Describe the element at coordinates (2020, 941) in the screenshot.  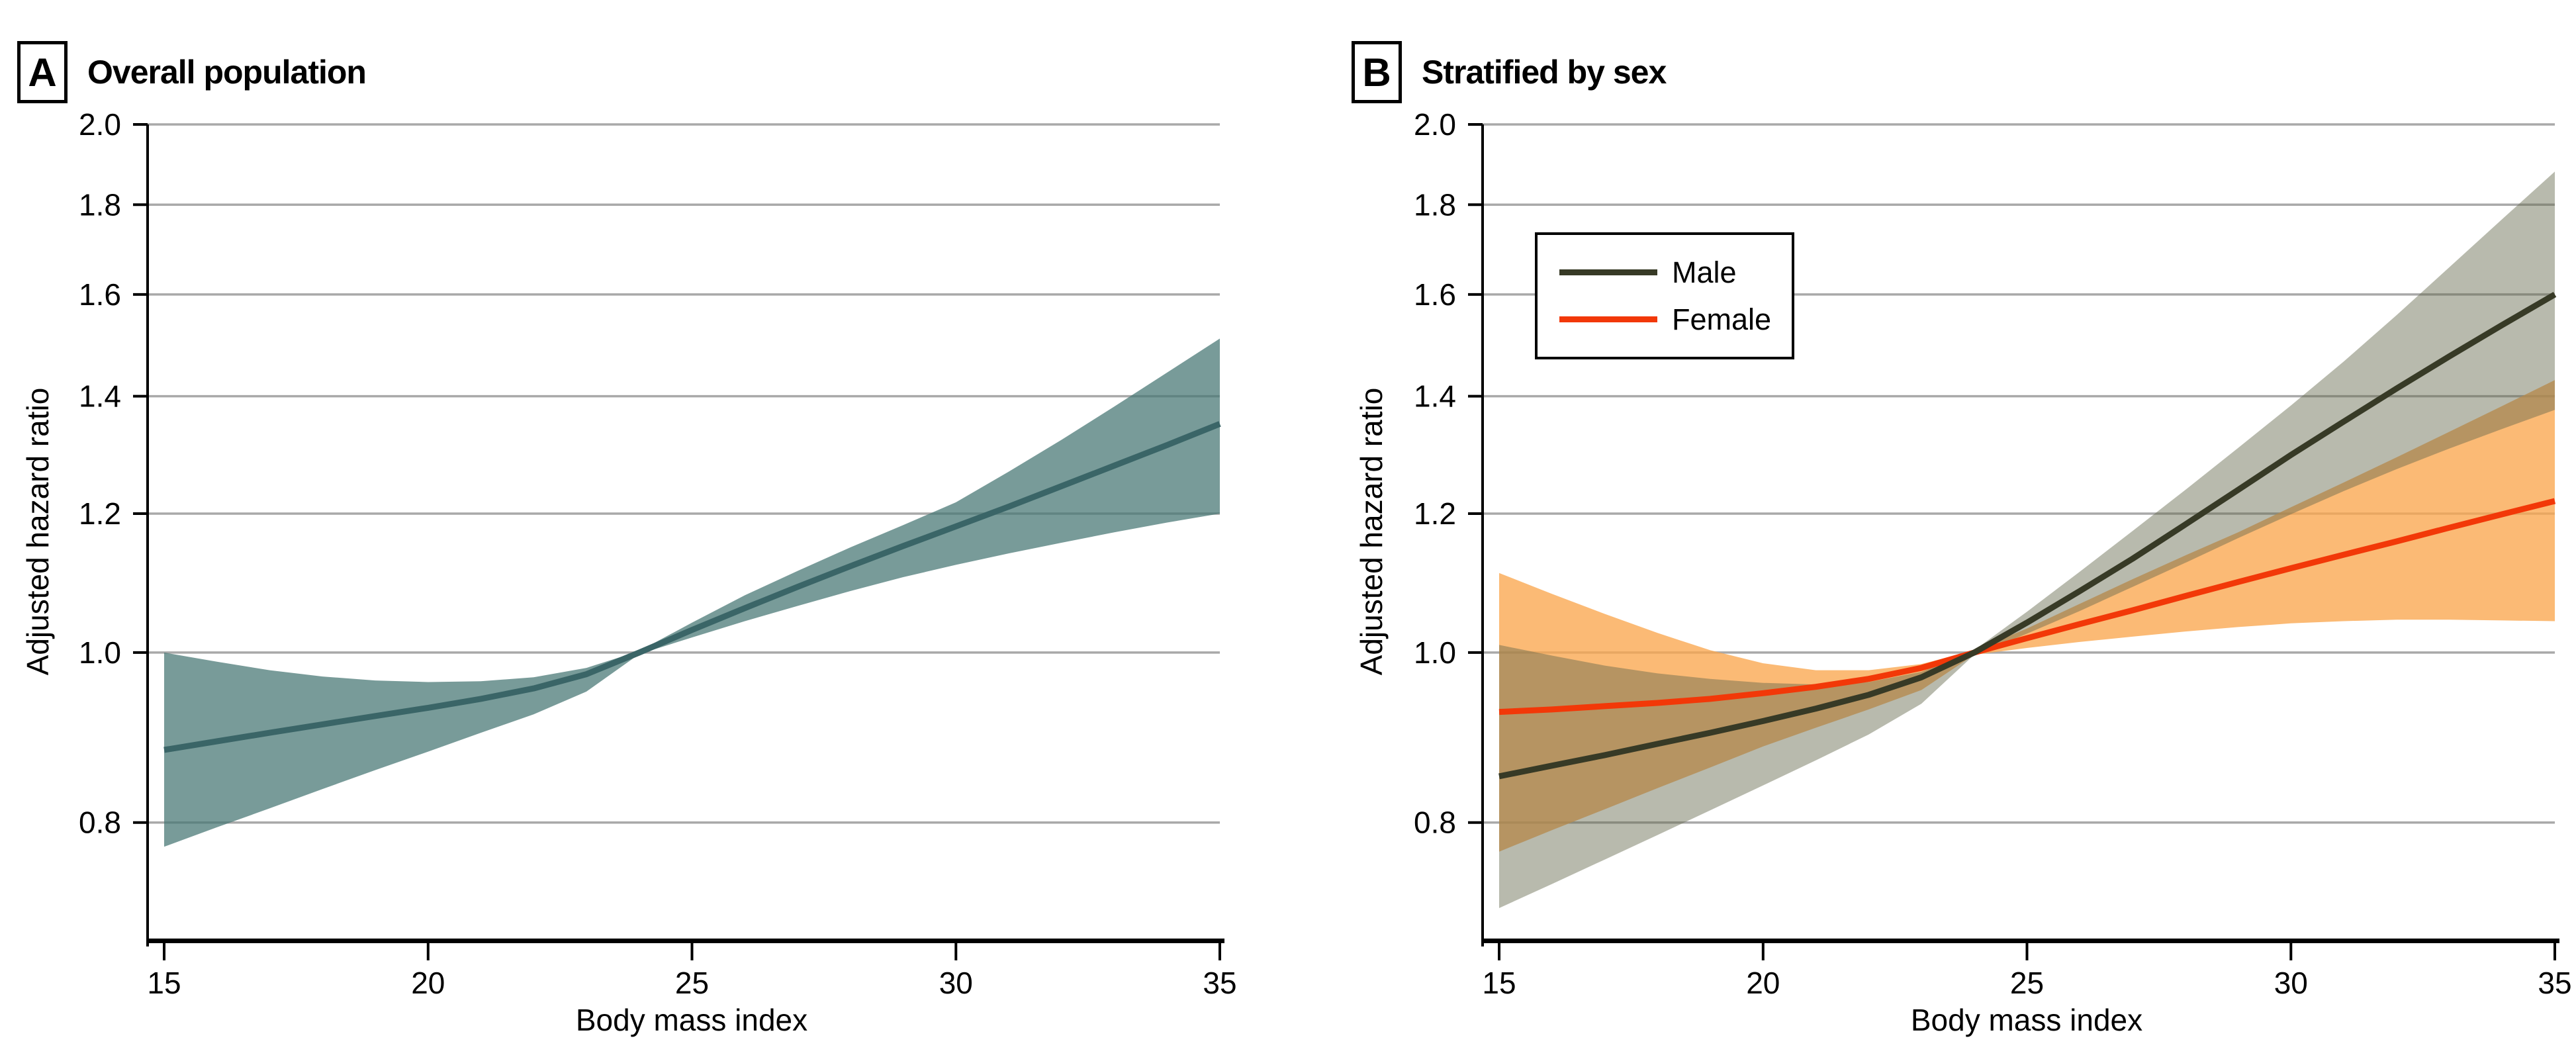
I see `panel-b-x-axis-line` at that location.